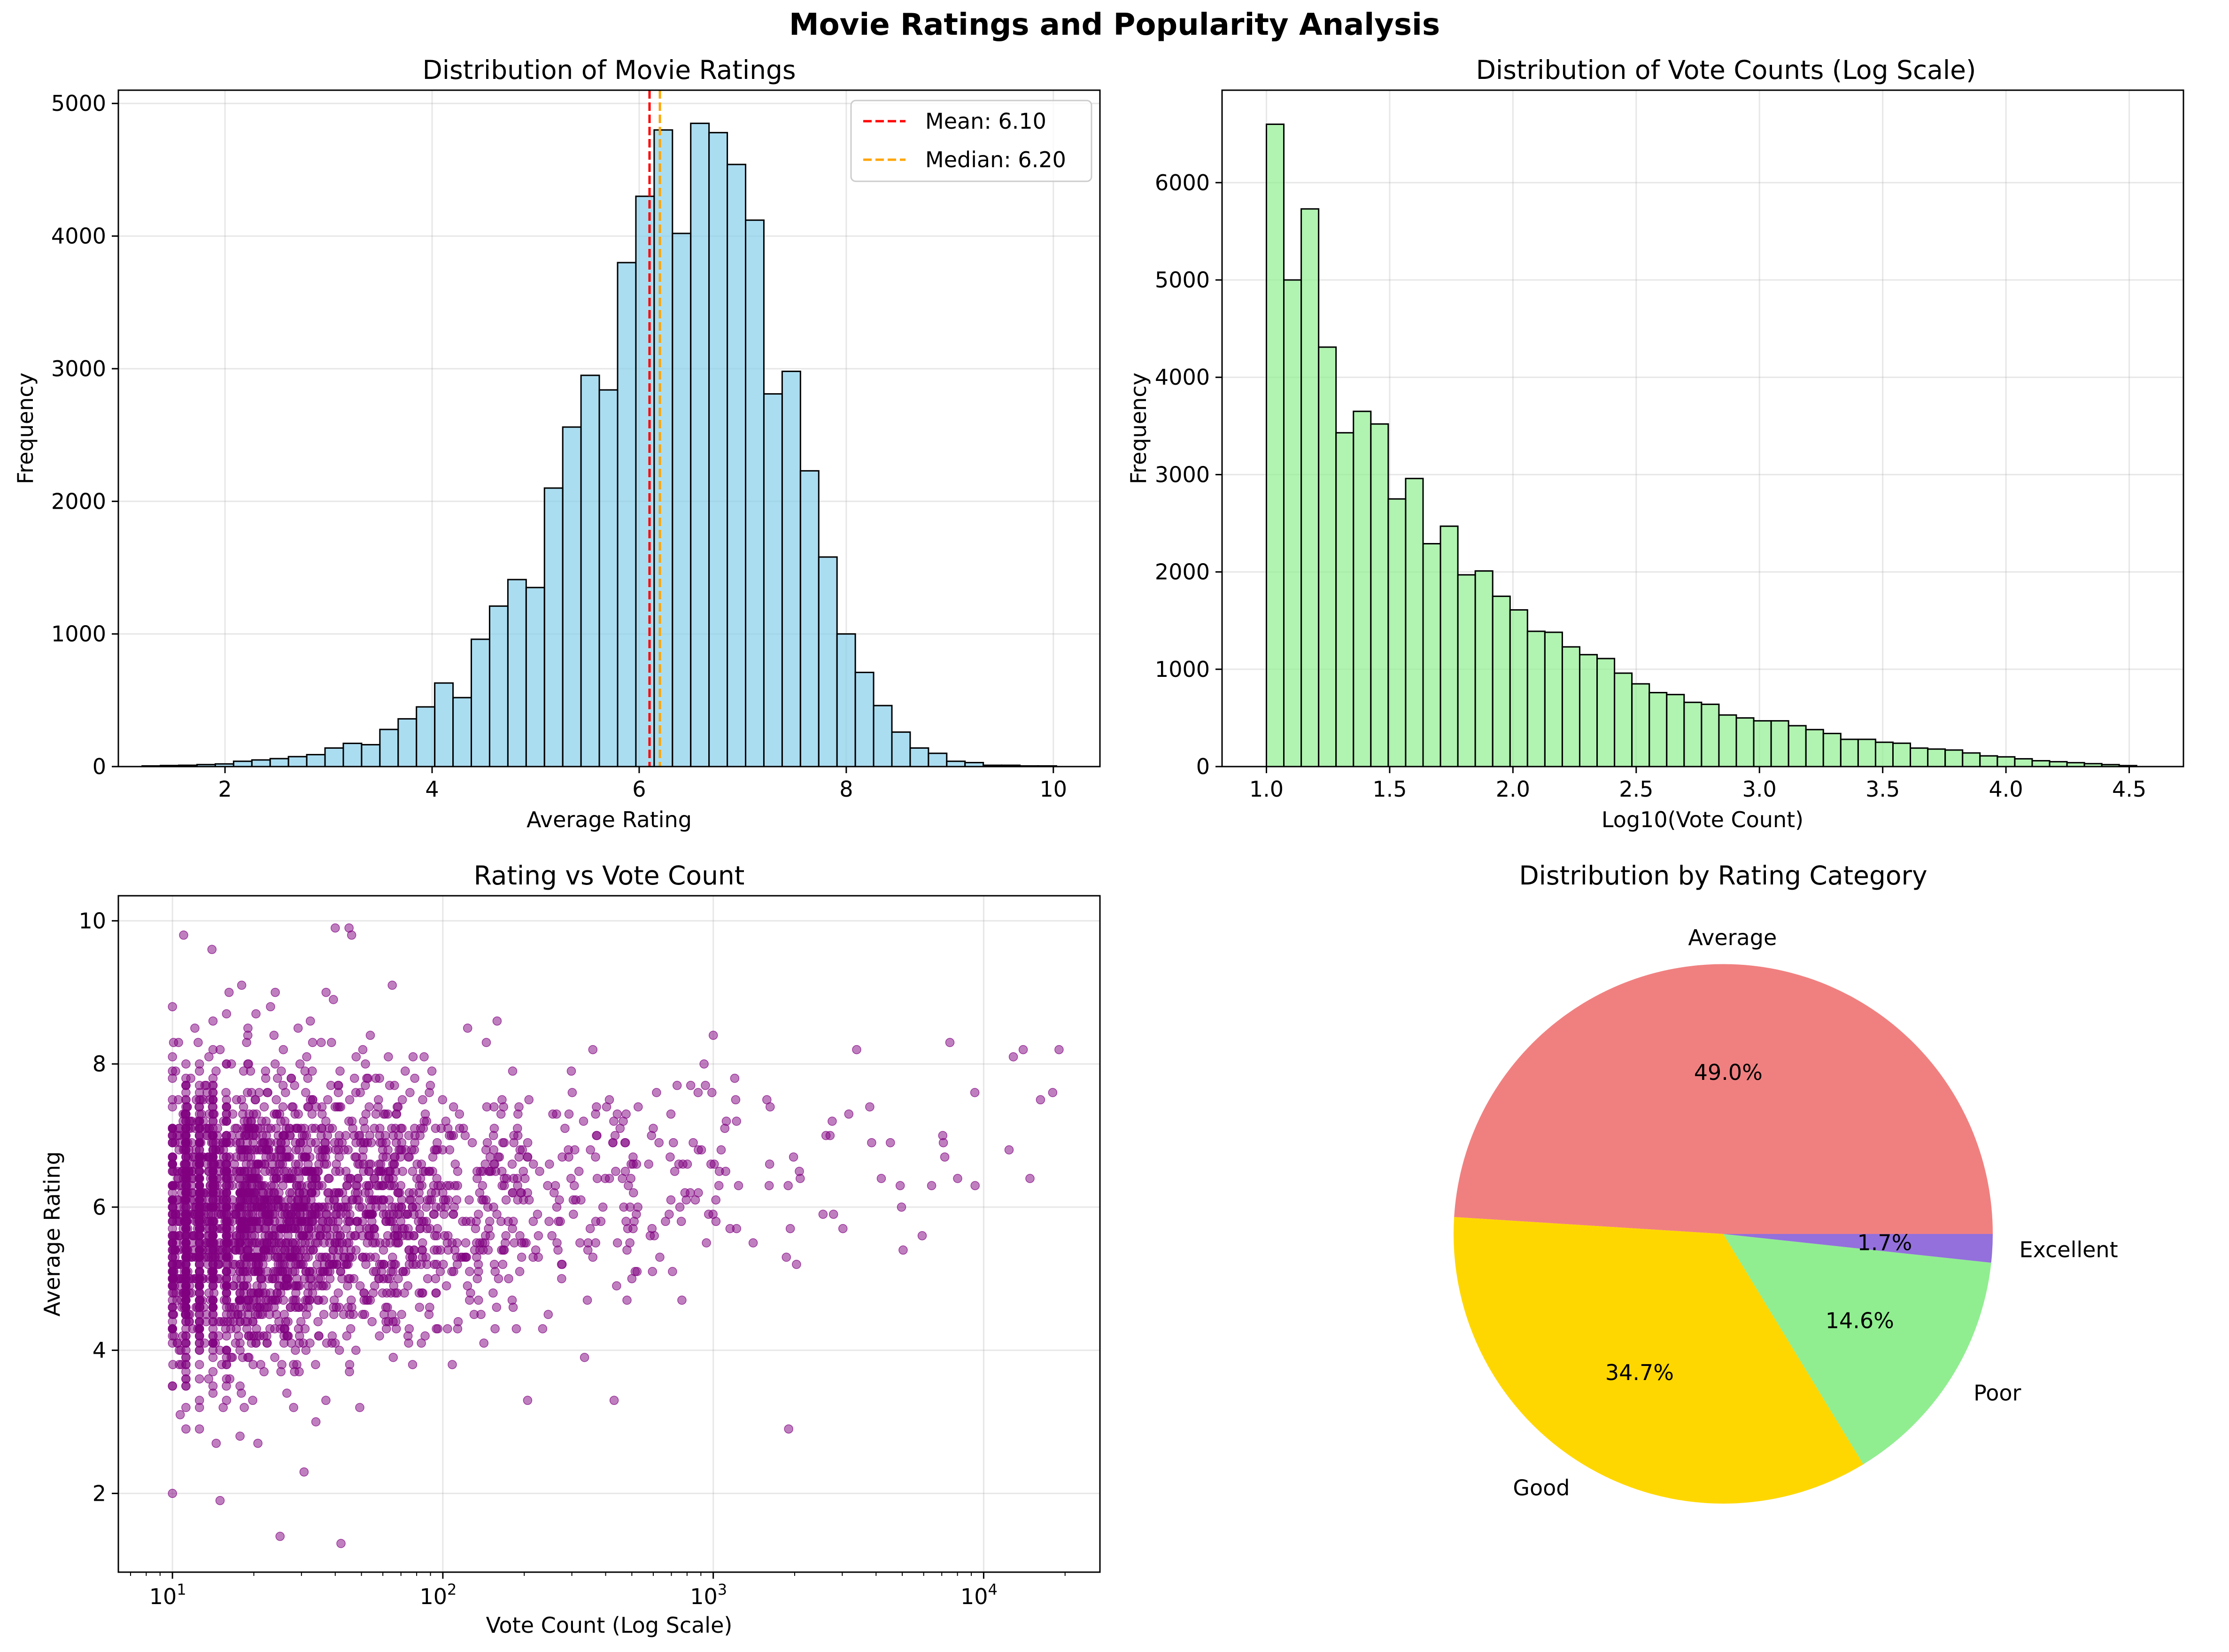 The width and height of the screenshot is (2229, 1652). Describe the element at coordinates (708, 1595) in the screenshot. I see `x-tick-label: 103` at that location.